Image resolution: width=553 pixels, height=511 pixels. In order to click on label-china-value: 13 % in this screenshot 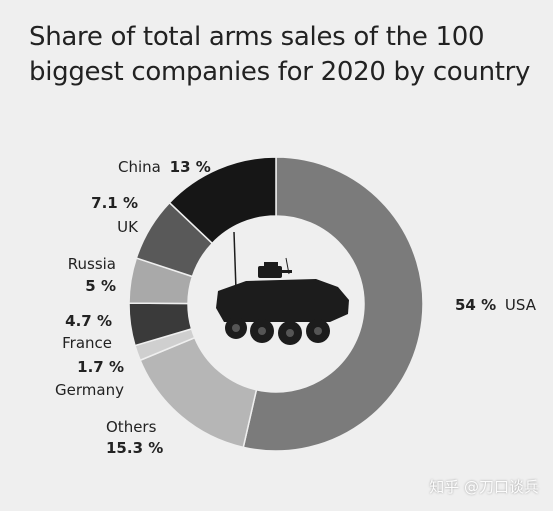, I will do `click(190, 167)`.